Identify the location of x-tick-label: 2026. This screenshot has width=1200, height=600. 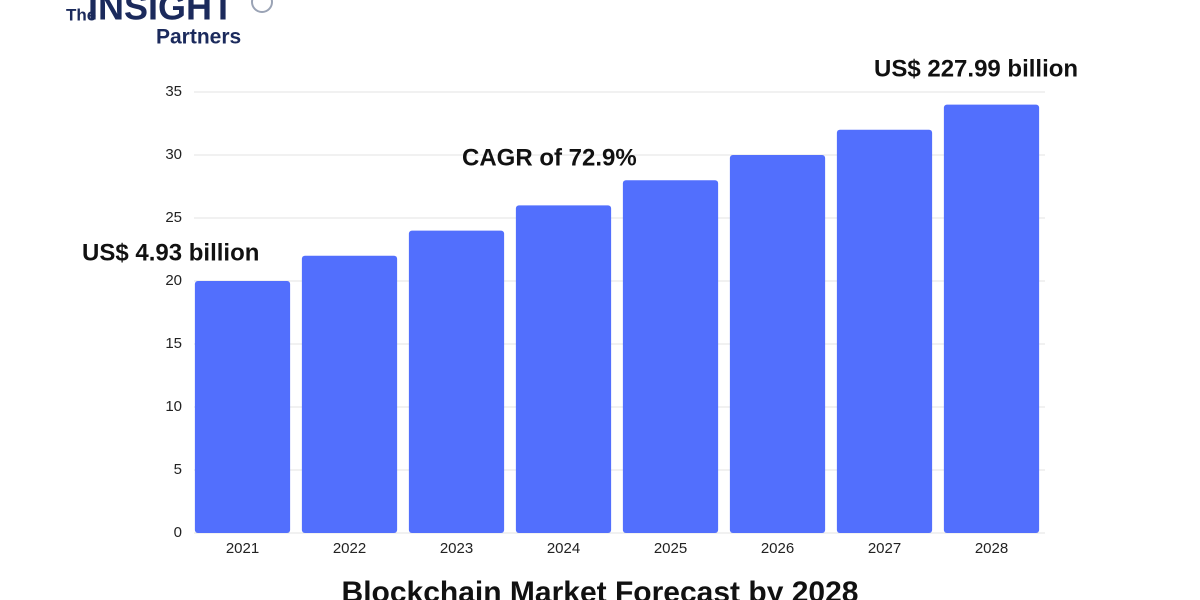
(777, 548).